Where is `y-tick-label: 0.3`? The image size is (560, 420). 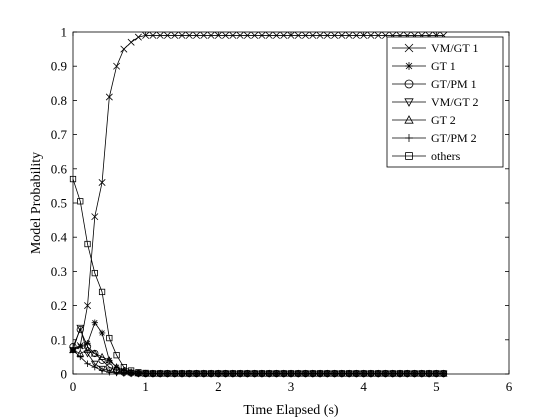 y-tick-label: 0.3 is located at coordinates (59, 271).